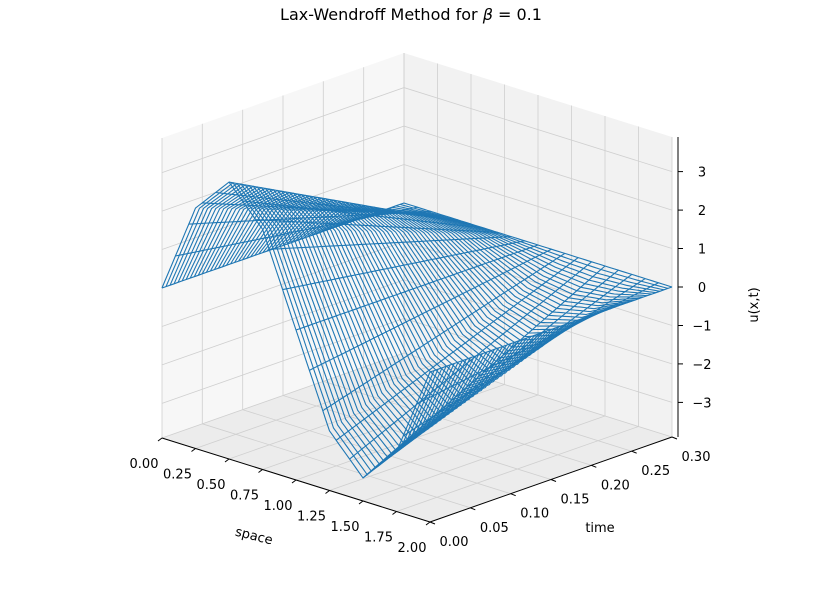  I want to click on x-tick-label: 1.50, so click(345, 527).